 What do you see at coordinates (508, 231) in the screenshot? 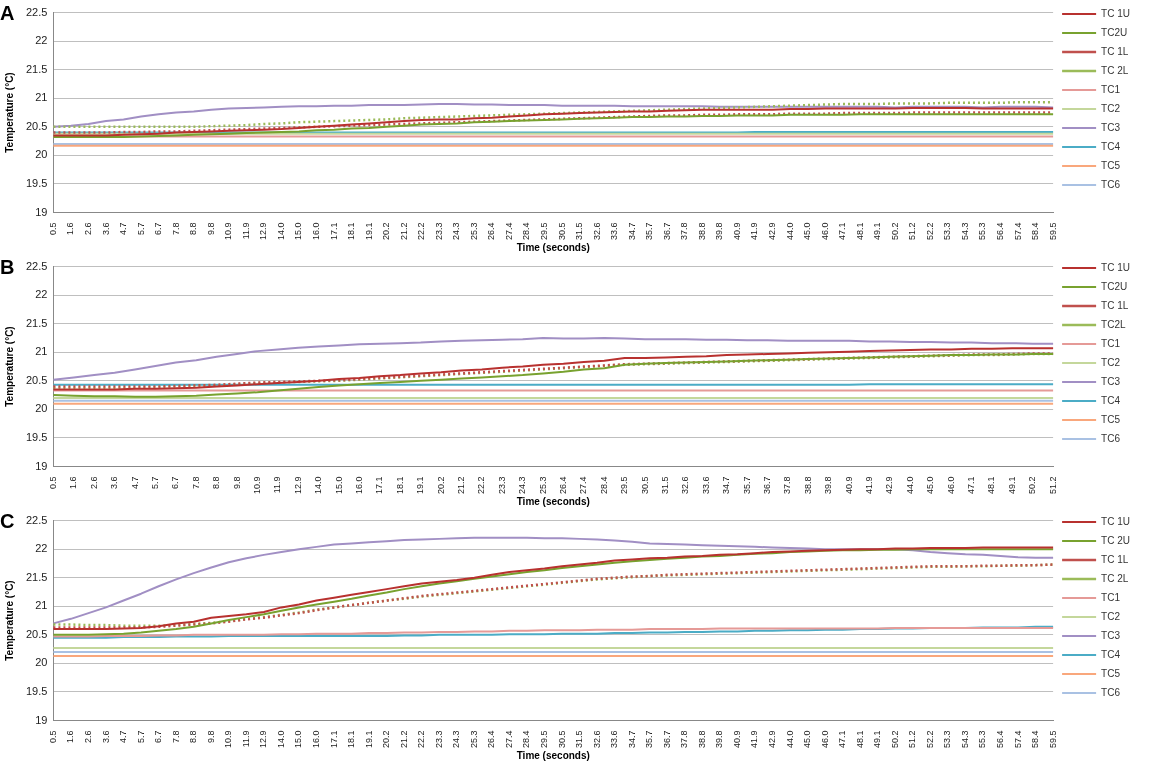
I see `x-tick-label: 27.4` at bounding box center [508, 231].